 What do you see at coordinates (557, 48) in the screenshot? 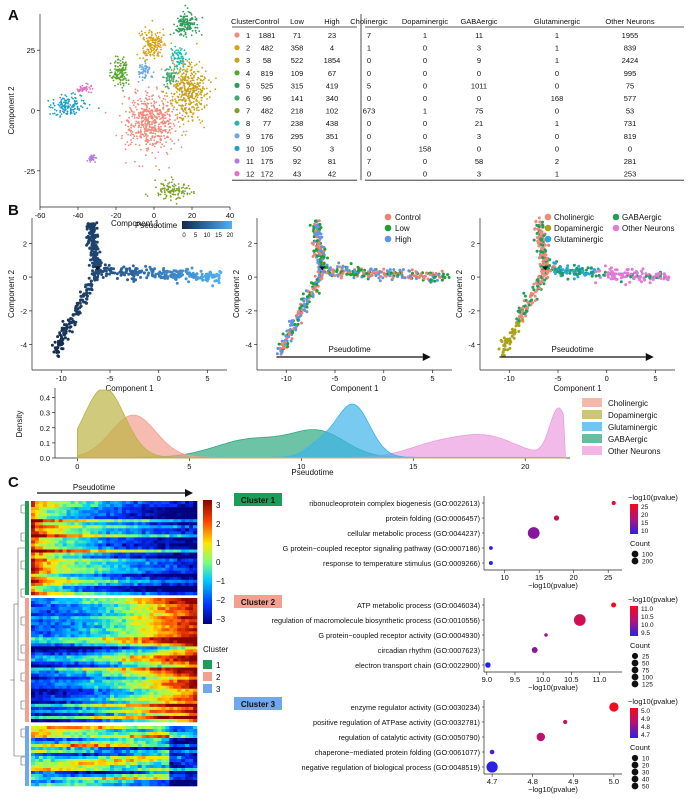
I see `table-cell: 1` at bounding box center [557, 48].